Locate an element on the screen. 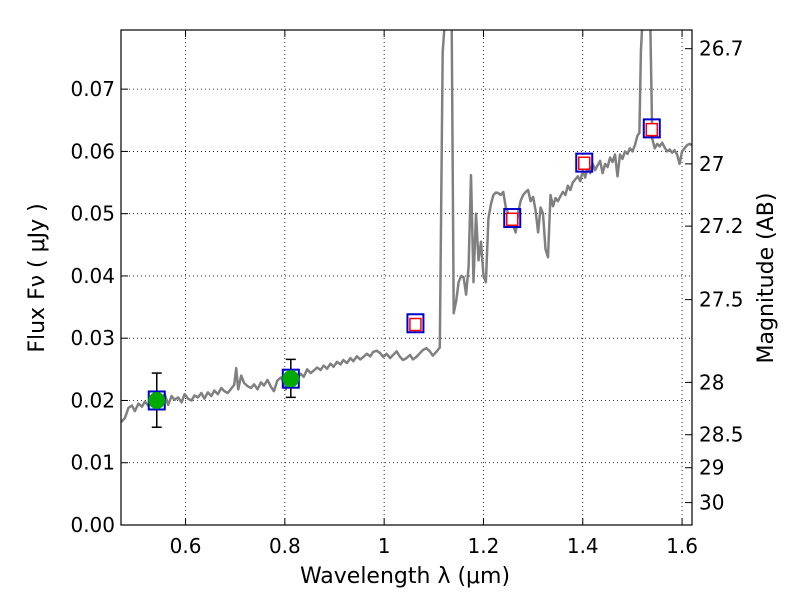  right-tick-label: 29 is located at coordinates (711, 468).